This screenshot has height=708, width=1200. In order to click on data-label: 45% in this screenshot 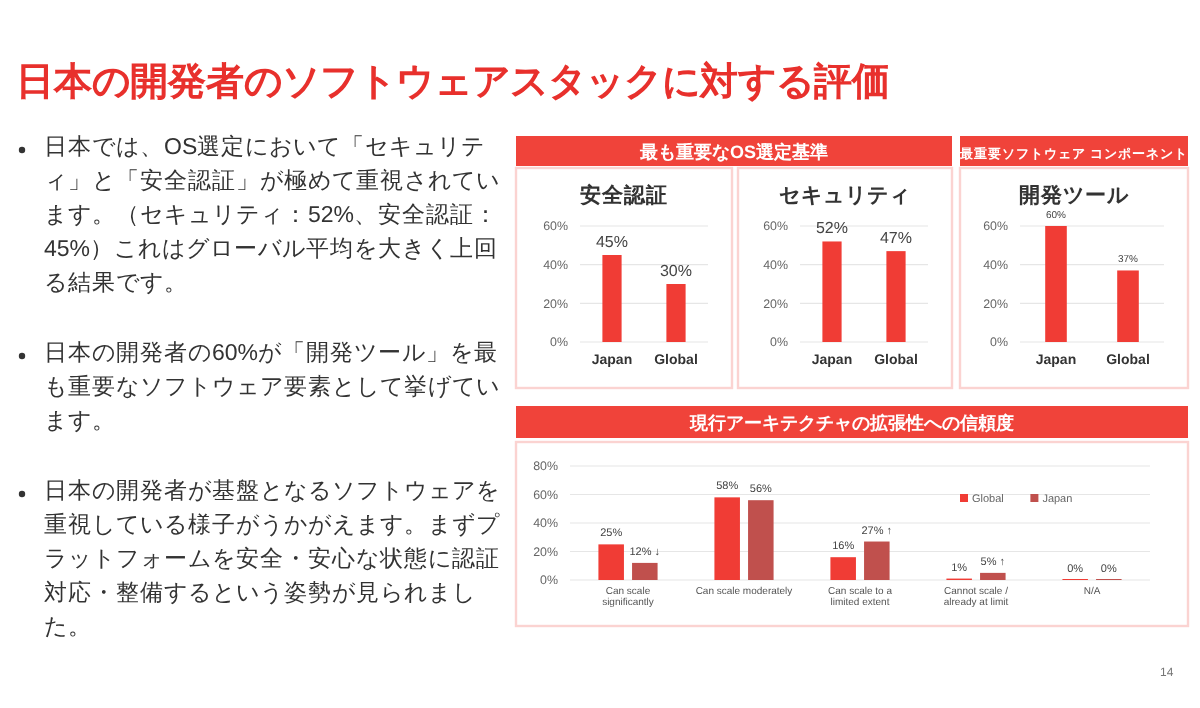, I will do `click(612, 242)`.